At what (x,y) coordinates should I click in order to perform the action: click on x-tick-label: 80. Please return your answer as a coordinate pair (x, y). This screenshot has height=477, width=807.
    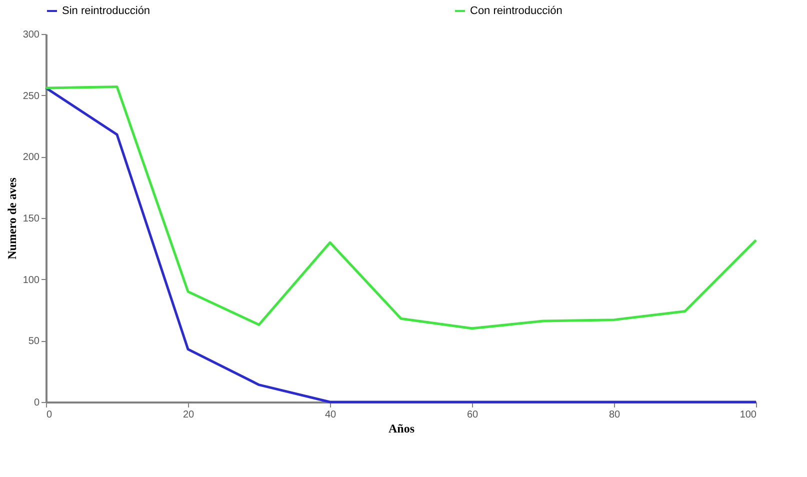
    Looking at the image, I should click on (614, 415).